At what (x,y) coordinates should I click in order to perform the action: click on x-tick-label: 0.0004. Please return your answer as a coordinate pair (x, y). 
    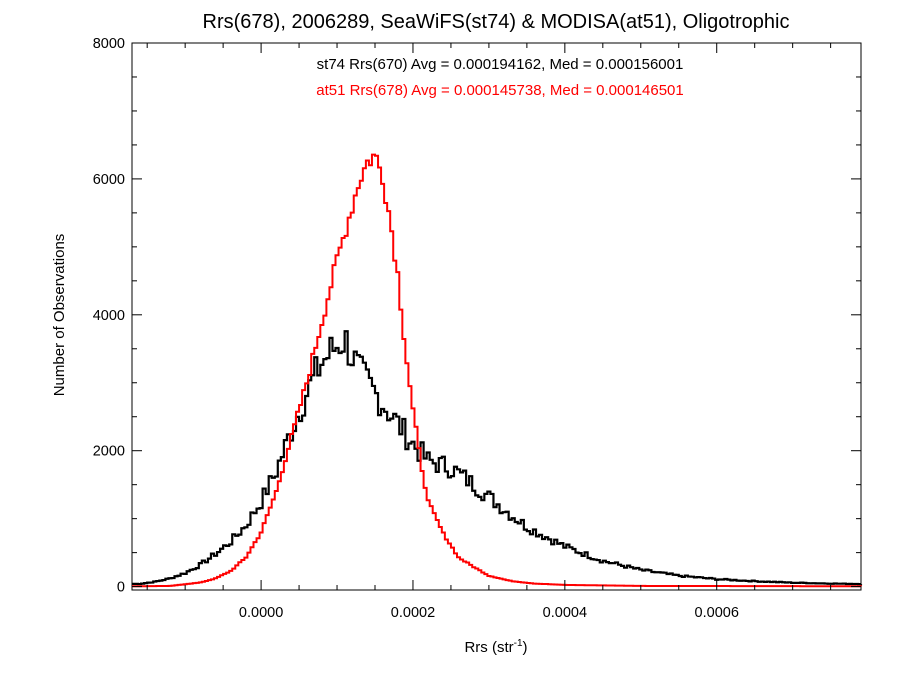
    Looking at the image, I should click on (565, 613).